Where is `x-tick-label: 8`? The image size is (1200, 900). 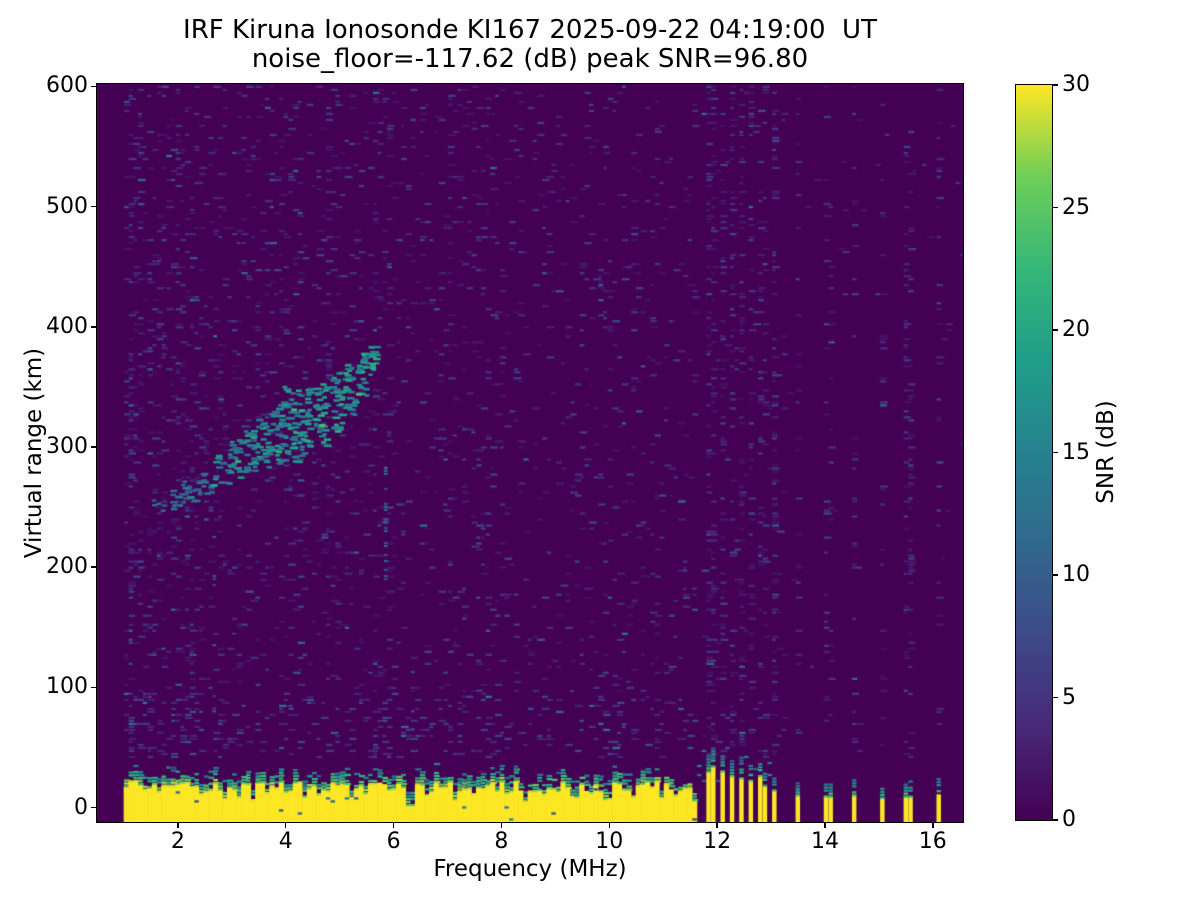
x-tick-label: 8 is located at coordinates (501, 841).